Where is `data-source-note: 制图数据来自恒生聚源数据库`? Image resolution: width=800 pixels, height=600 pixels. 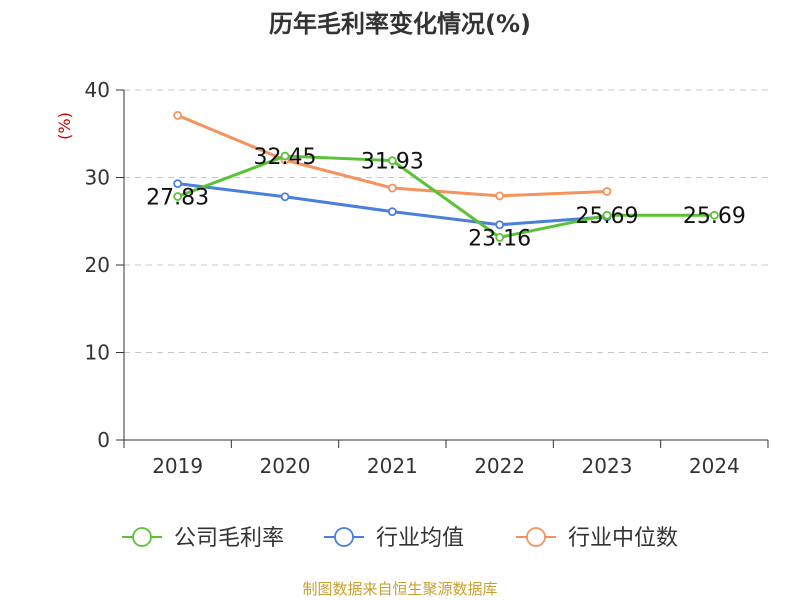 data-source-note: 制图数据来自恒生聚源数据库 is located at coordinates (400, 589).